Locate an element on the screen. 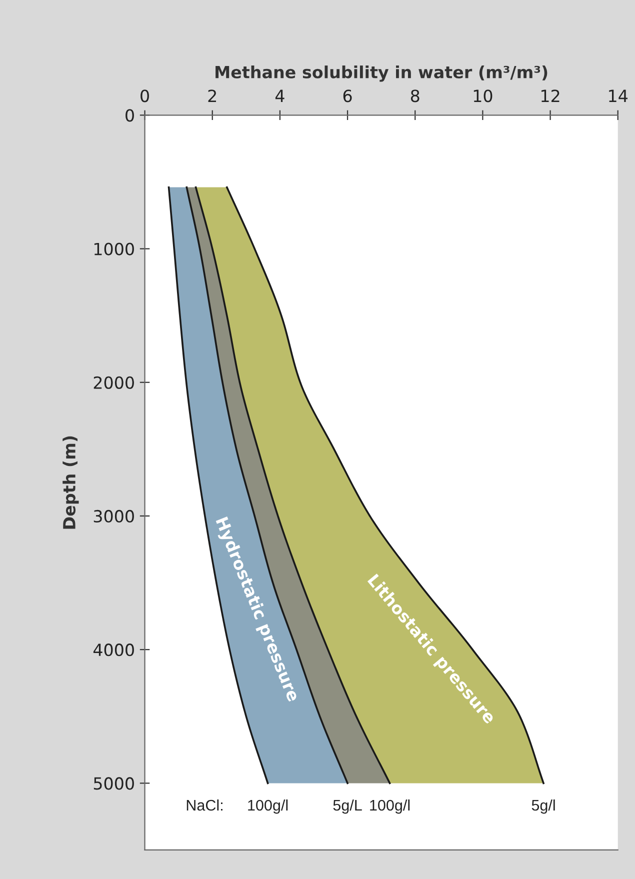 The width and height of the screenshot is (635, 879). x-tick-label: 14 is located at coordinates (618, 96).